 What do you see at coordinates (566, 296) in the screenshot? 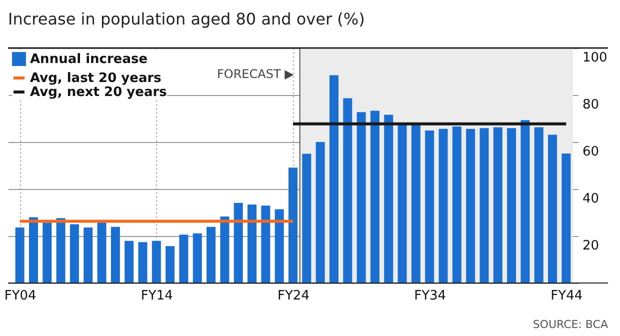
I see `x-tick-label: FY44` at bounding box center [566, 296].